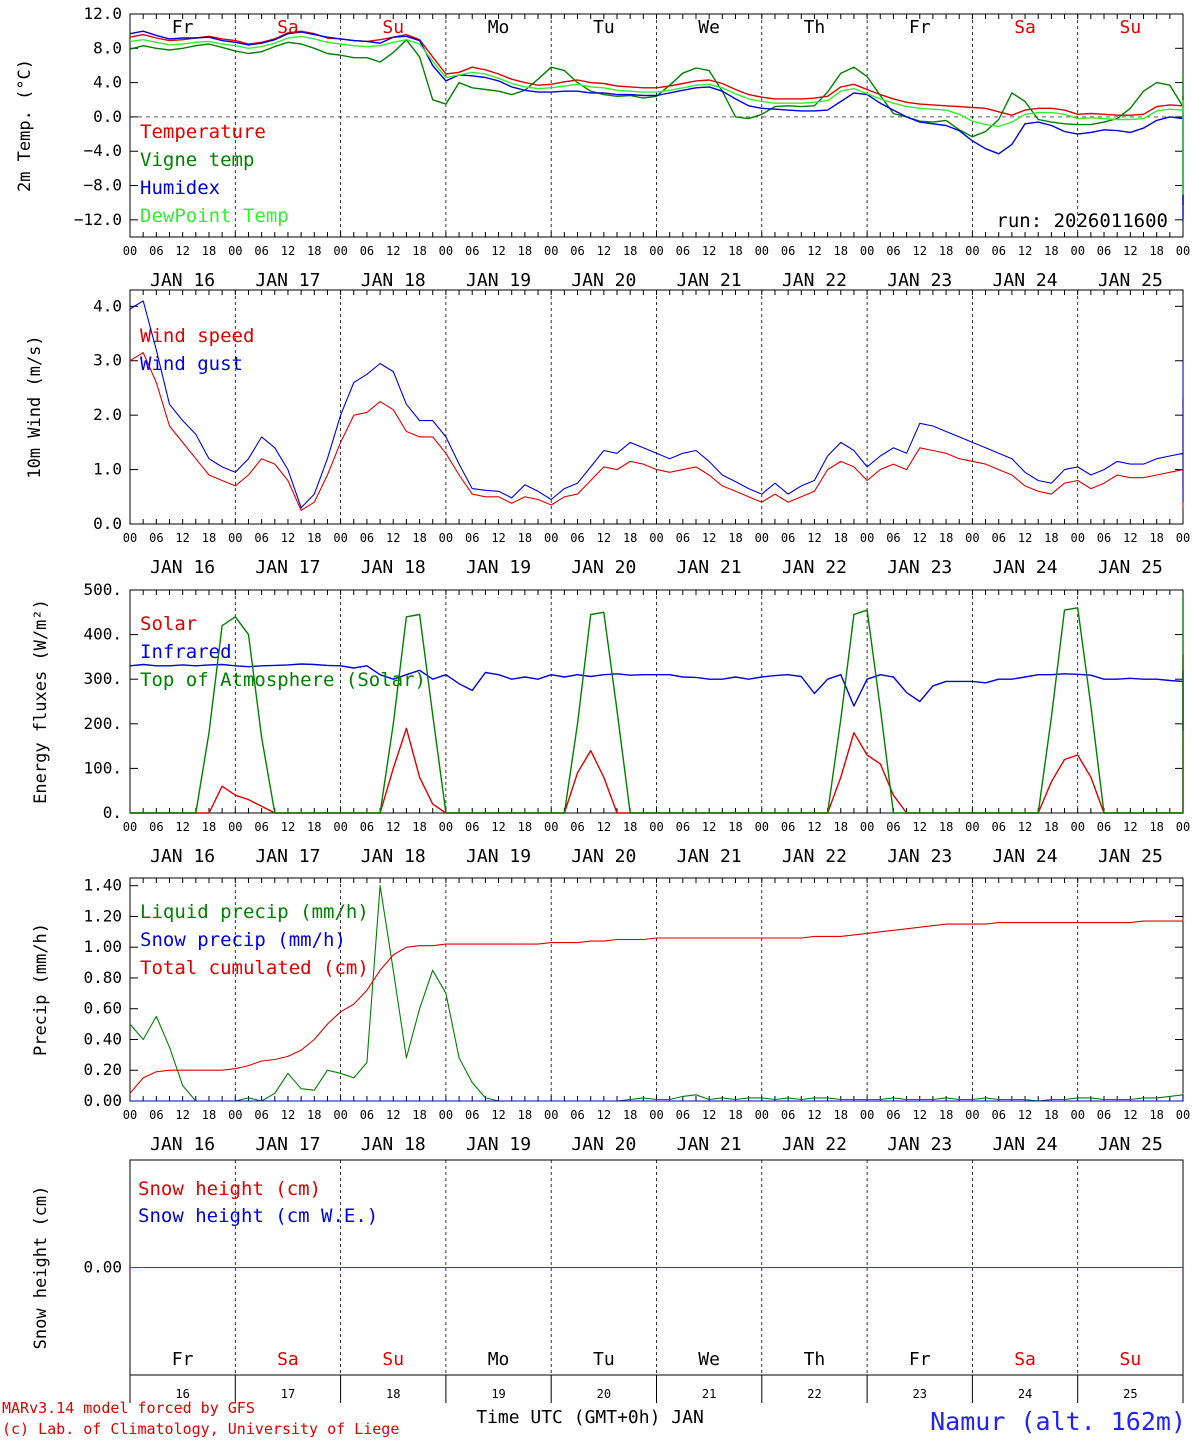 Image resolution: width=1194 pixels, height=1440 pixels. I want to click on y-axis-label: 10m Wind (m/s), so click(35, 406).